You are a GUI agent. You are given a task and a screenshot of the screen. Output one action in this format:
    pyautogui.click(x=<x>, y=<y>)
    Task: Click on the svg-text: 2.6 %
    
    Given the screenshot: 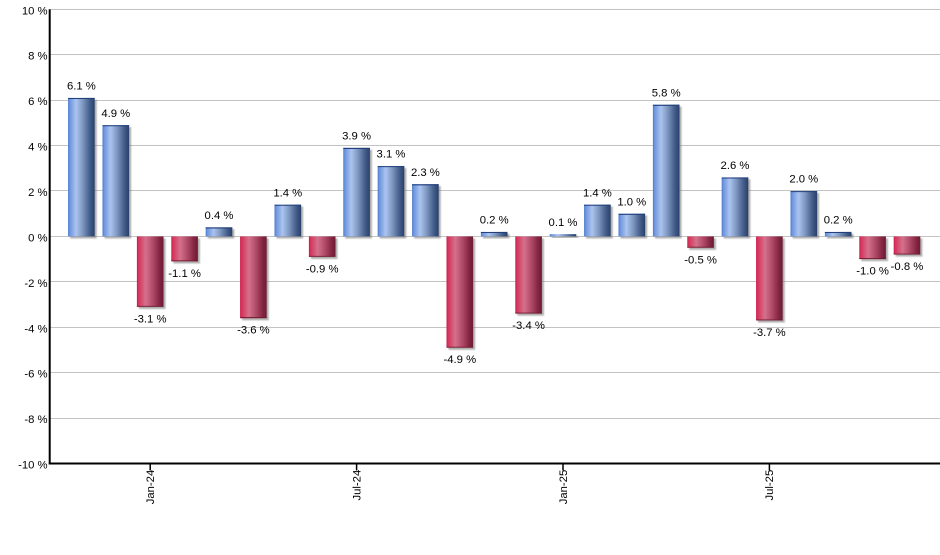 What is the action you would take?
    pyautogui.click(x=735, y=166)
    